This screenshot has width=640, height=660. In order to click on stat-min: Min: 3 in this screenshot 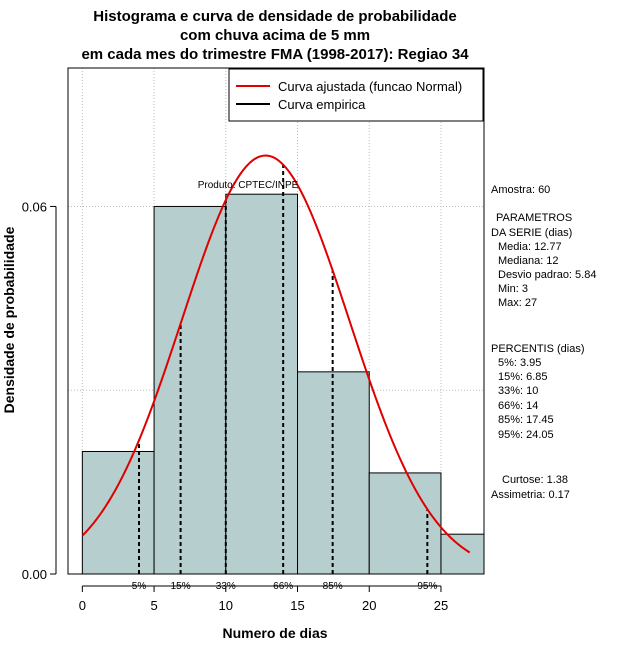, I will do `click(513, 289)`.